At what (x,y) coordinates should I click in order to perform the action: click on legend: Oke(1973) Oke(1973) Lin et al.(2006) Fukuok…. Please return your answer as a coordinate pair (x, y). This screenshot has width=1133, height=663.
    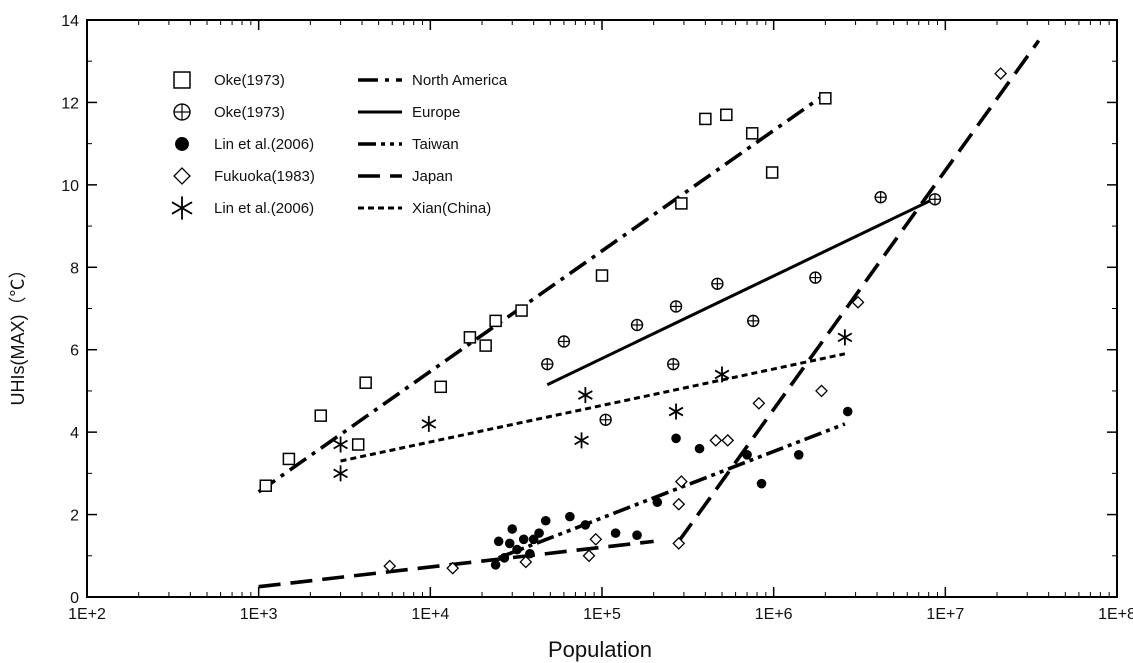
    Looking at the image, I should click on (339, 145).